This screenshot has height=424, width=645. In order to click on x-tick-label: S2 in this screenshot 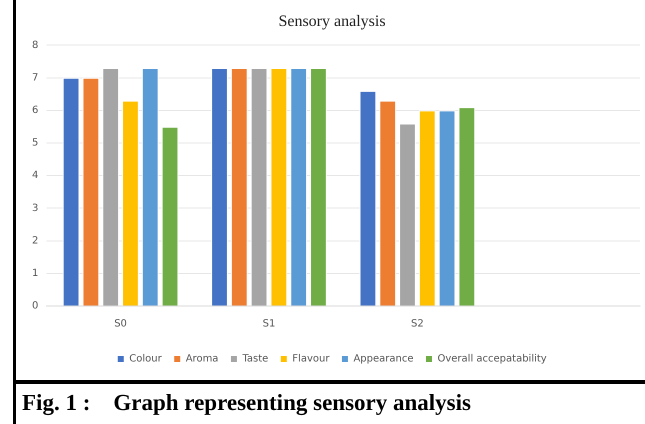, I will do `click(417, 324)`.